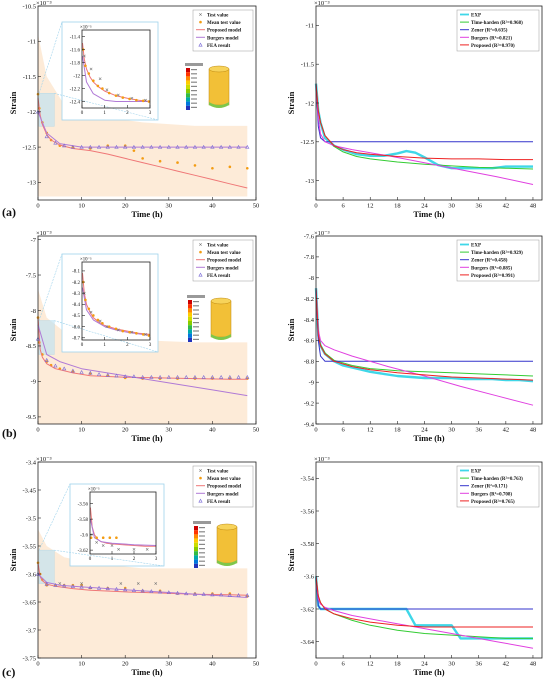 The width and height of the screenshot is (550, 688). Describe the element at coordinates (309, 299) in the screenshot. I see `b-right-ytick-label: -8.2` at that location.